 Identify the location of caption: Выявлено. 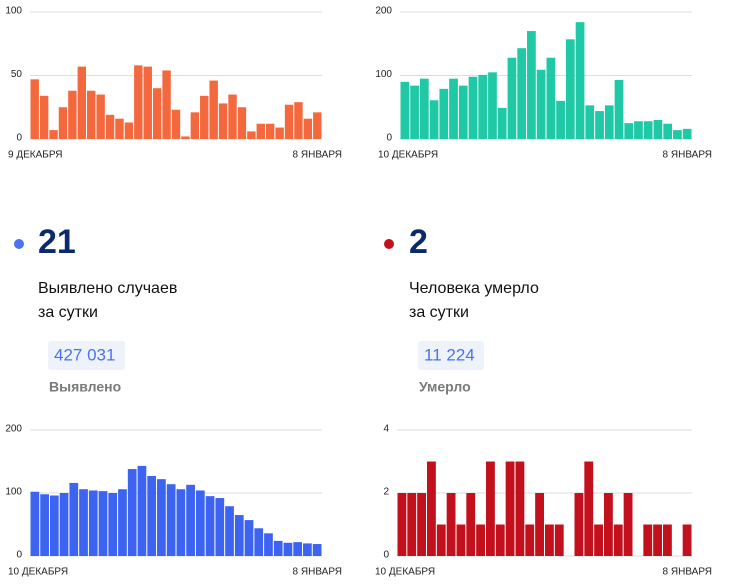
(85, 387).